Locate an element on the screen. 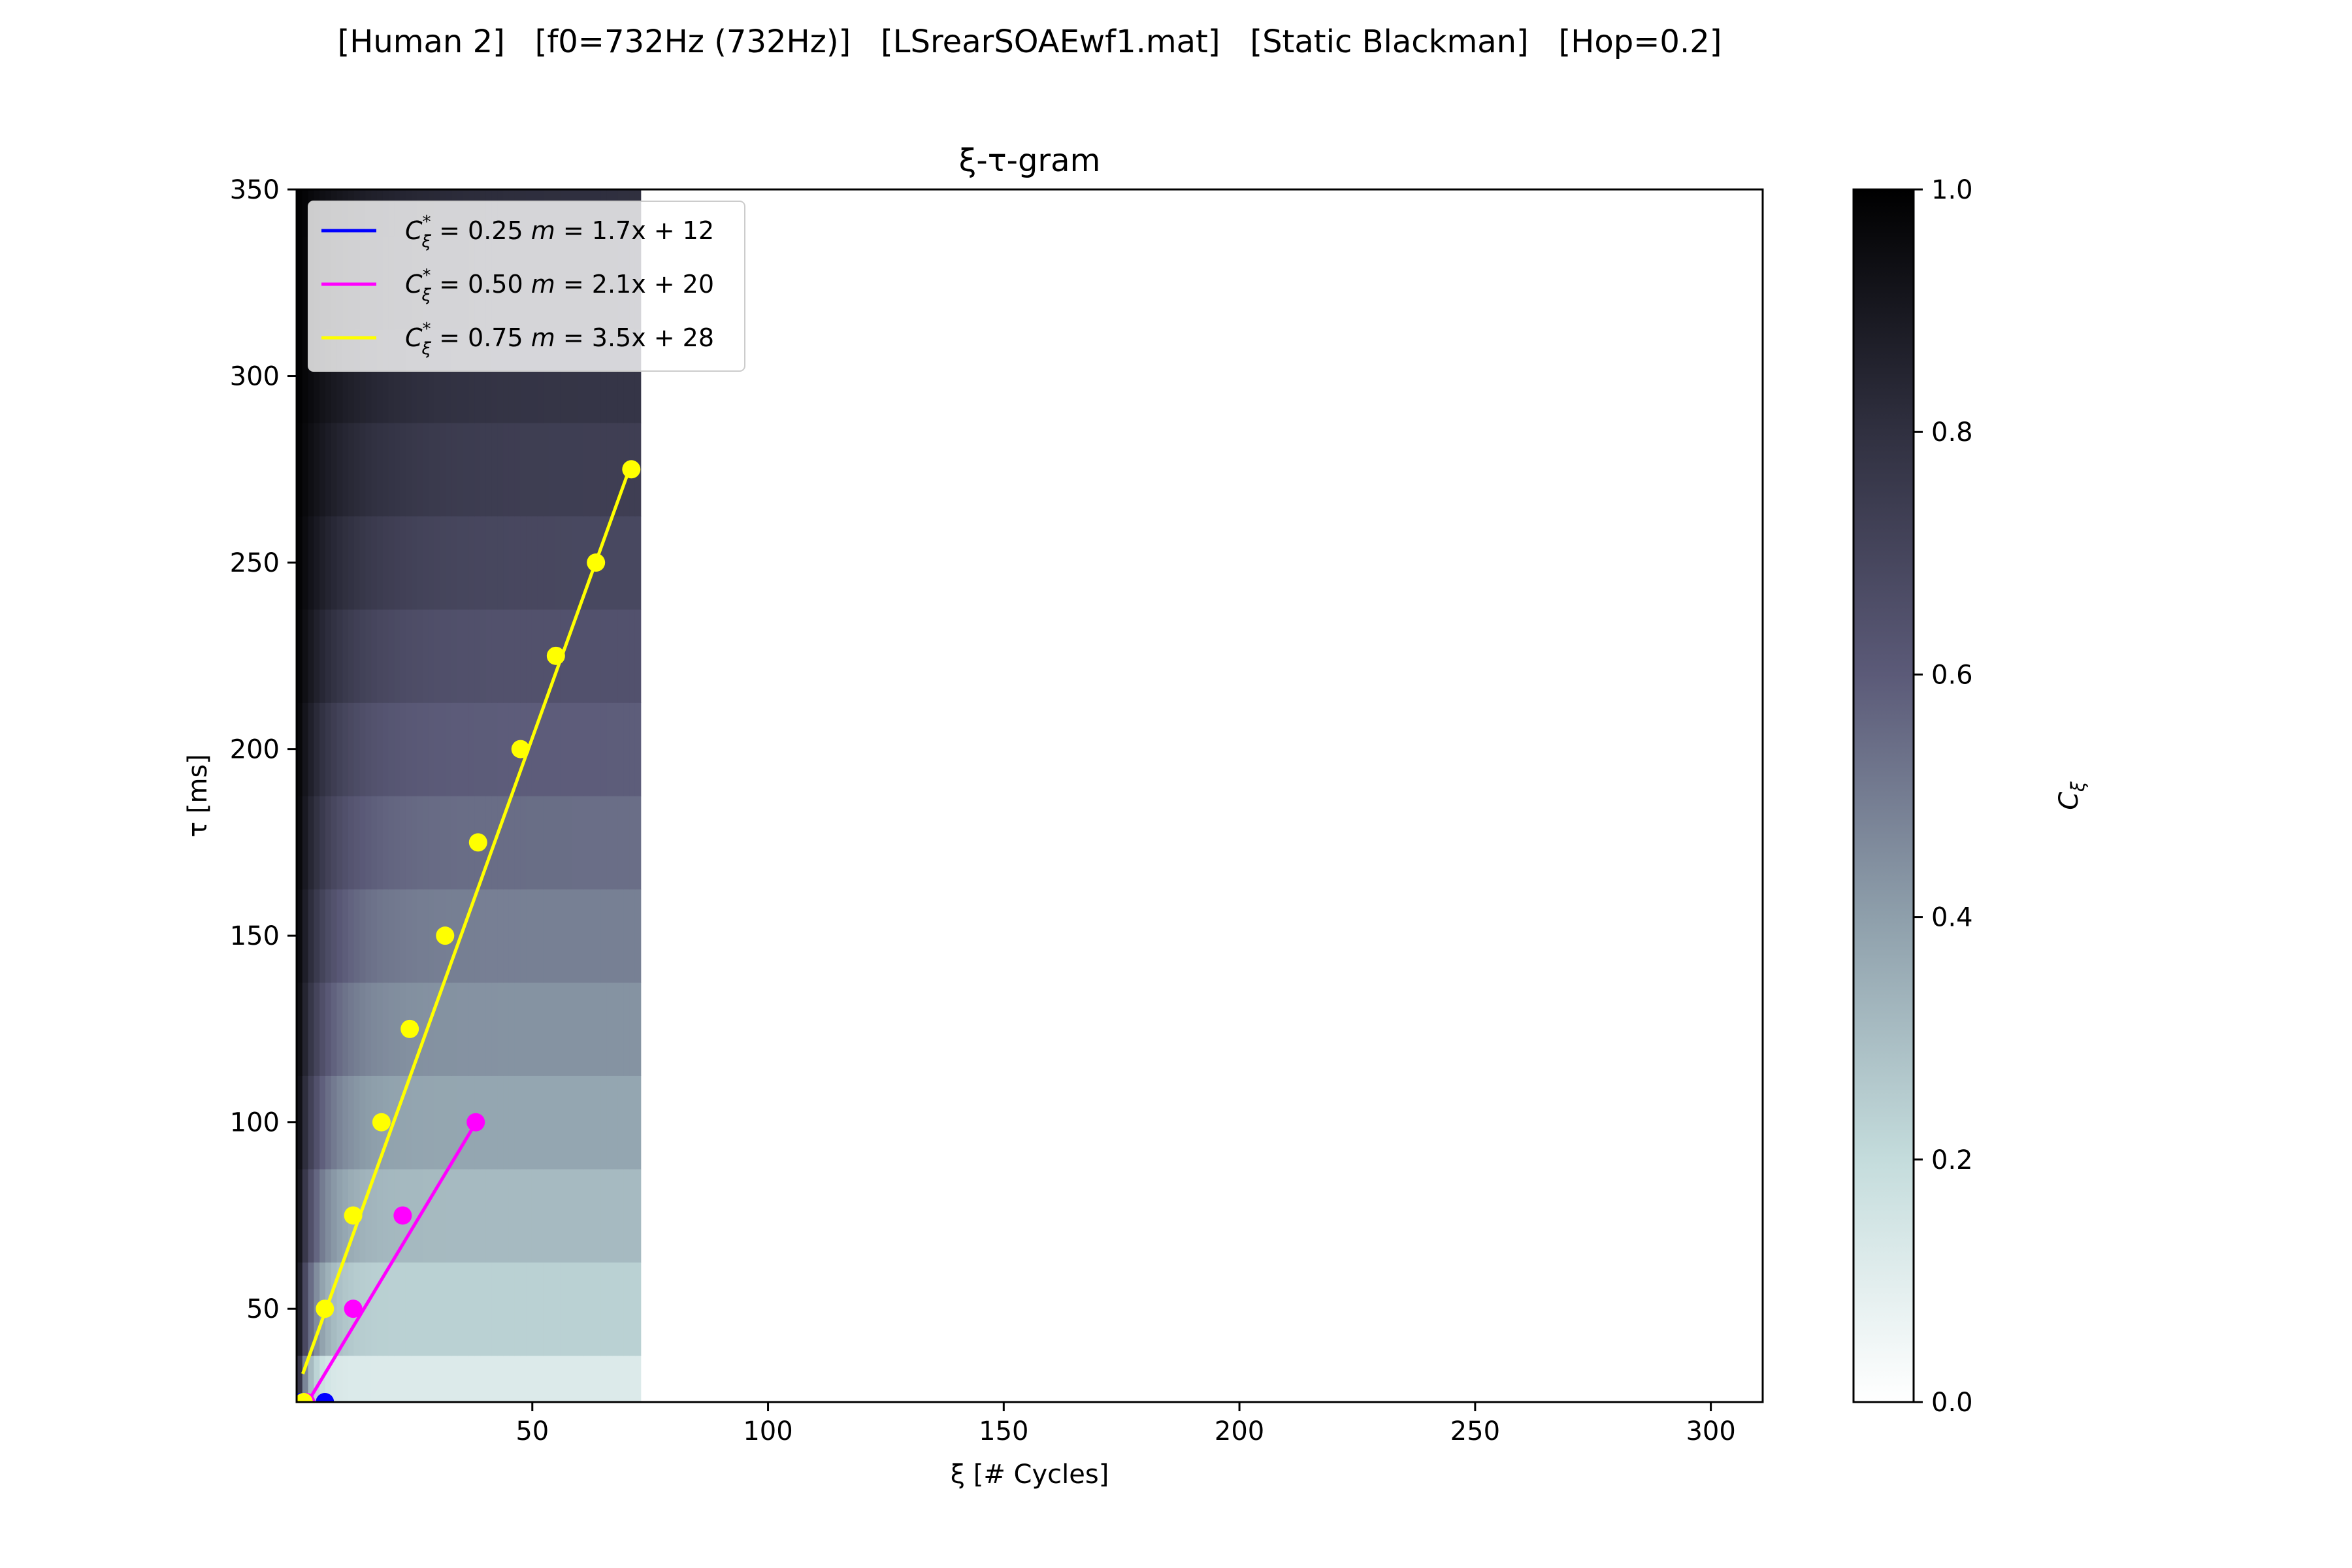 This screenshot has width=2352, height=1568. legend-label: C* ξ = 0.50 m = 2.1x + 20 is located at coordinates (559, 285).